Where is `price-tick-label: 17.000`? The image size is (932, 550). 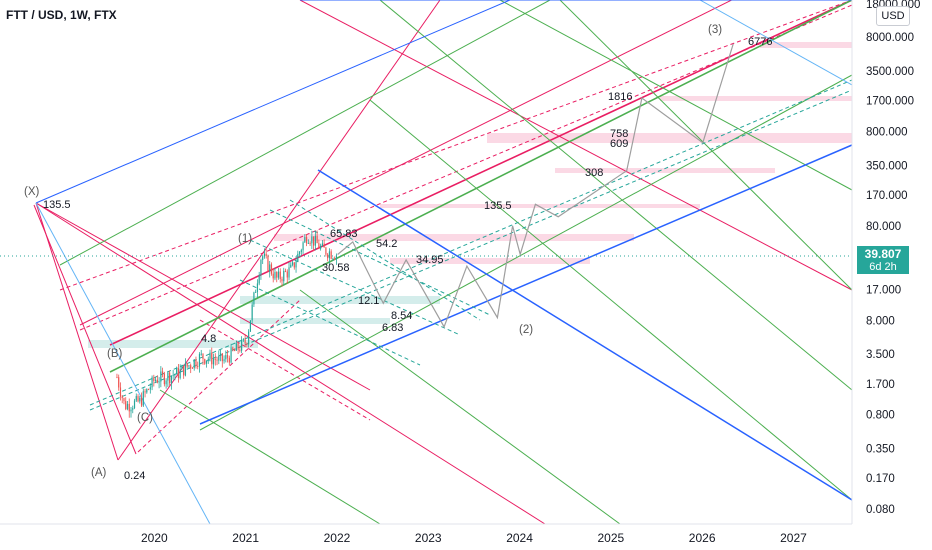 price-tick-label: 17.000 is located at coordinates (883, 290).